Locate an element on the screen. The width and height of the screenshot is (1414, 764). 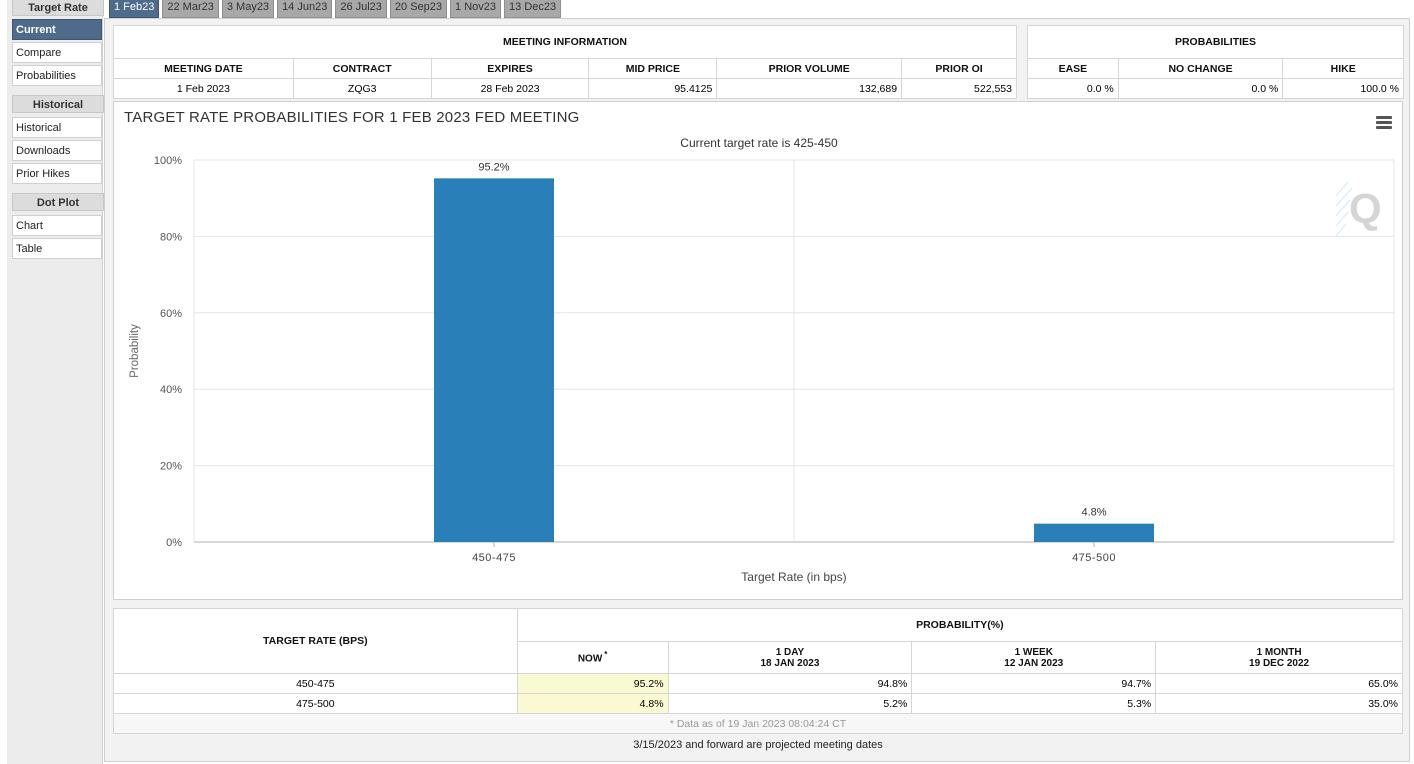
header-ease: EASE is located at coordinates (1073, 68).